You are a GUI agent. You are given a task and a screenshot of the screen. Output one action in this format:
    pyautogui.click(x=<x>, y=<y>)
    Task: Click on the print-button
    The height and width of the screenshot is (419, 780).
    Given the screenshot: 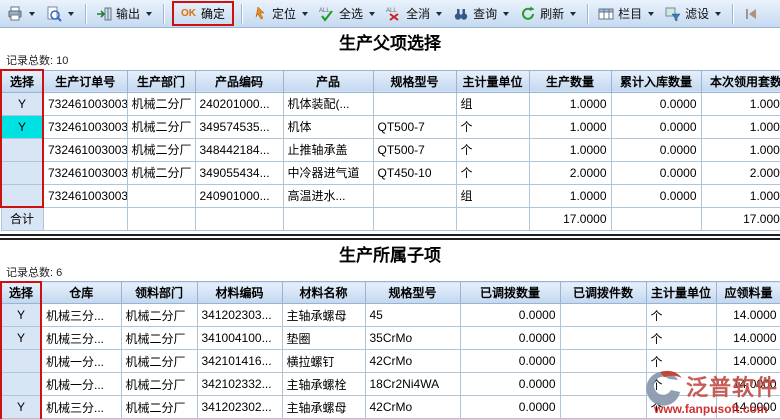 What is the action you would take?
    pyautogui.click(x=22, y=14)
    